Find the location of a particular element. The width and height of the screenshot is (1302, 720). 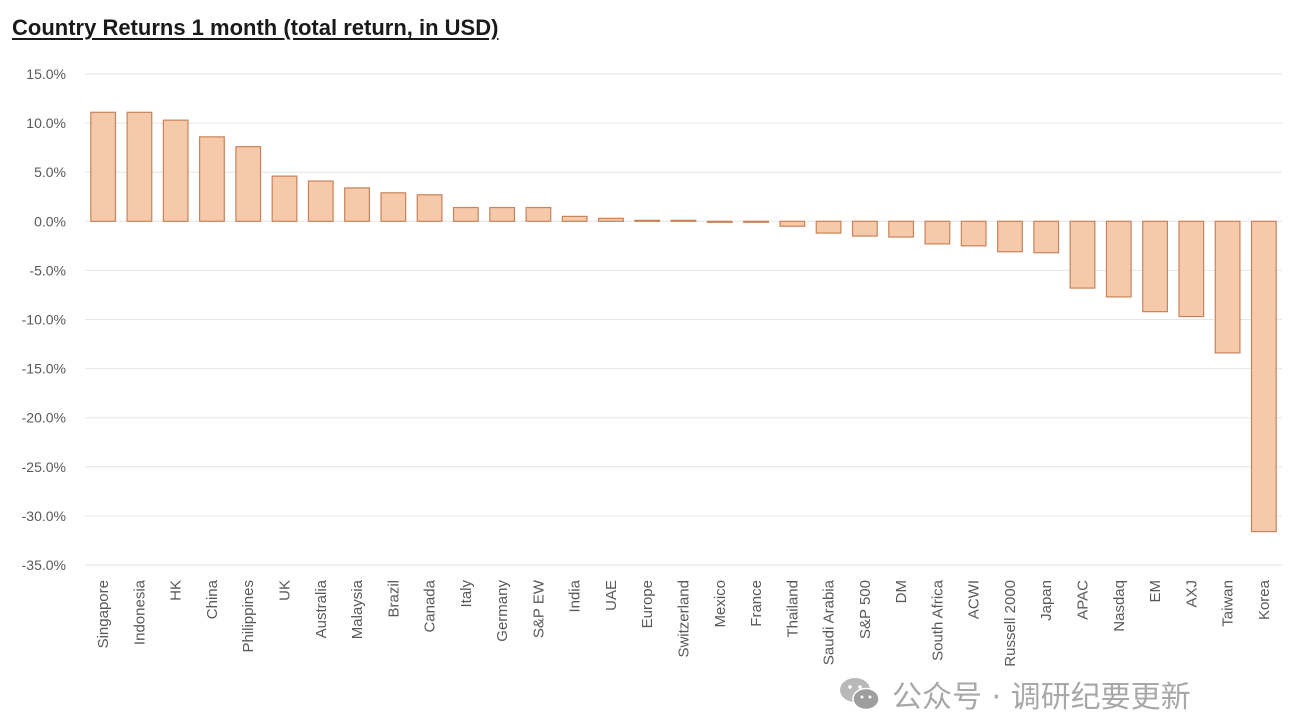

bar-em is located at coordinates (1155, 266).